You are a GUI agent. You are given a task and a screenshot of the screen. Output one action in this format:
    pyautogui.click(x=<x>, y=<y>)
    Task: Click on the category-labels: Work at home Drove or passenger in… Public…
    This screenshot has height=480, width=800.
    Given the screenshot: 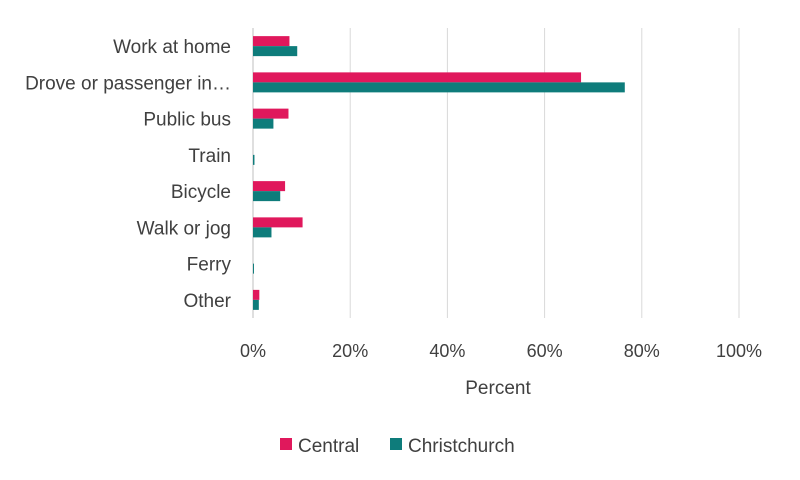 What is the action you would take?
    pyautogui.click(x=128, y=174)
    